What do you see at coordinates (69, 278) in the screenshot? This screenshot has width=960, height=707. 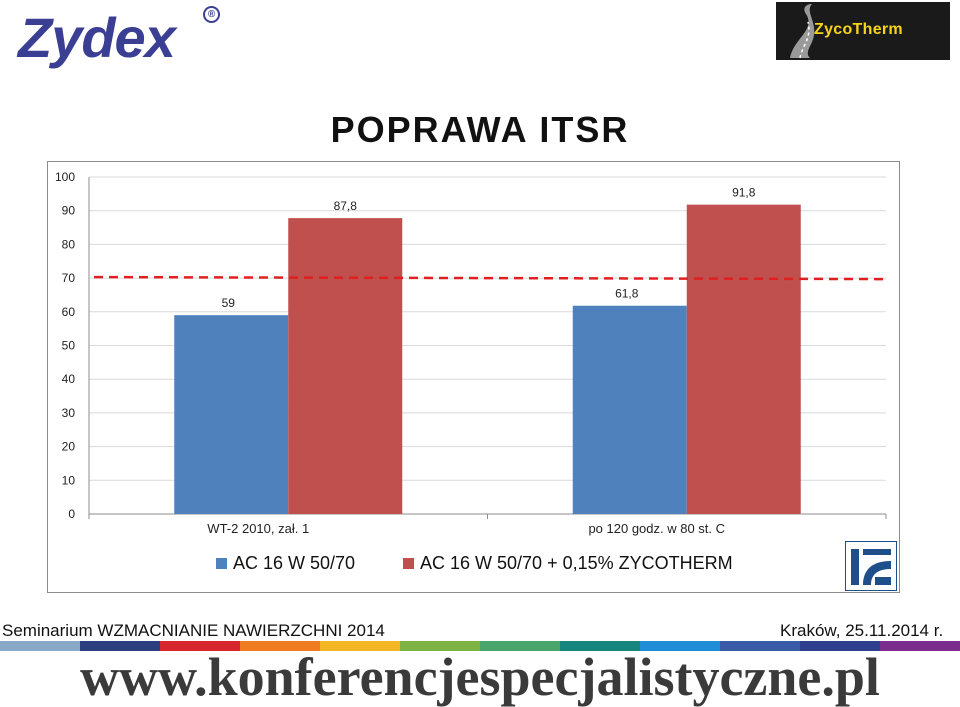 I see `y-tick-label: 70` at bounding box center [69, 278].